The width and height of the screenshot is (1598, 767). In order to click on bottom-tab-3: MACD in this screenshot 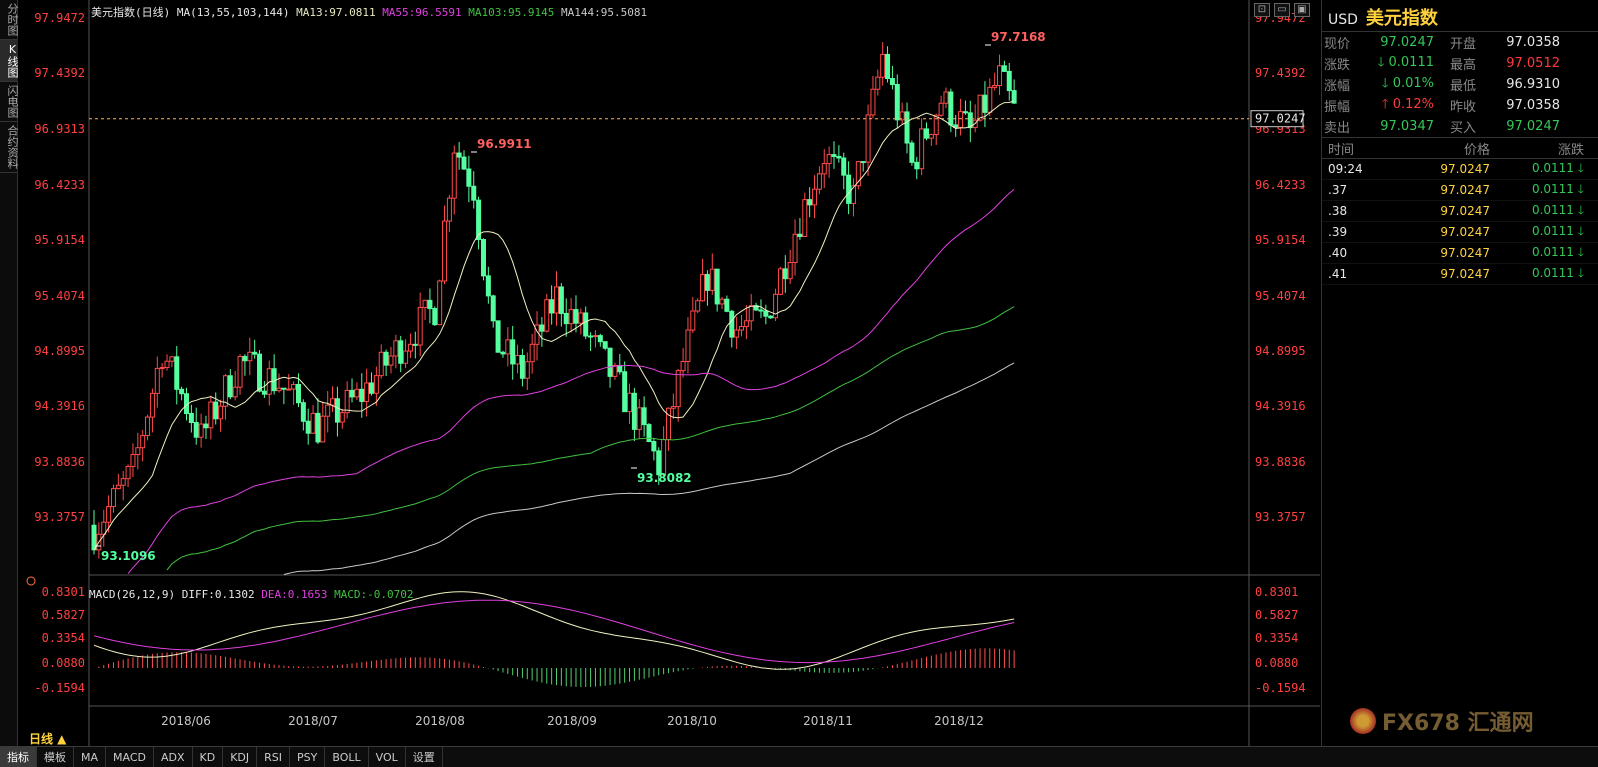, I will do `click(130, 756)`.